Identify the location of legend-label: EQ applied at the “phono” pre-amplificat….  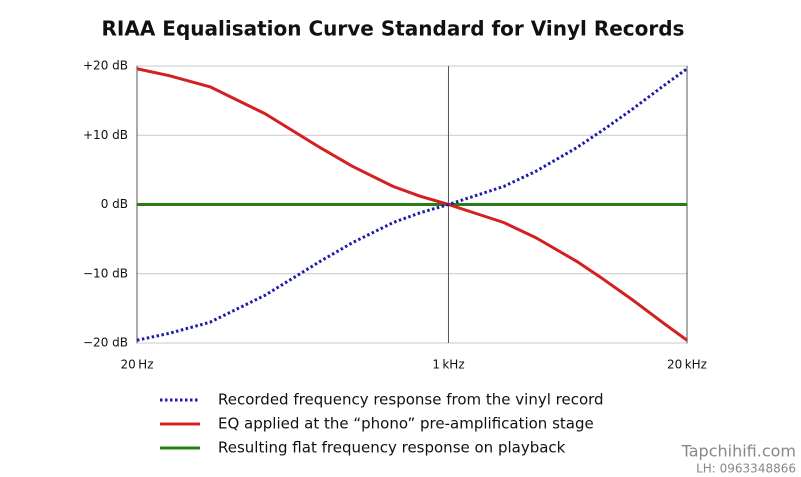
(406, 424).